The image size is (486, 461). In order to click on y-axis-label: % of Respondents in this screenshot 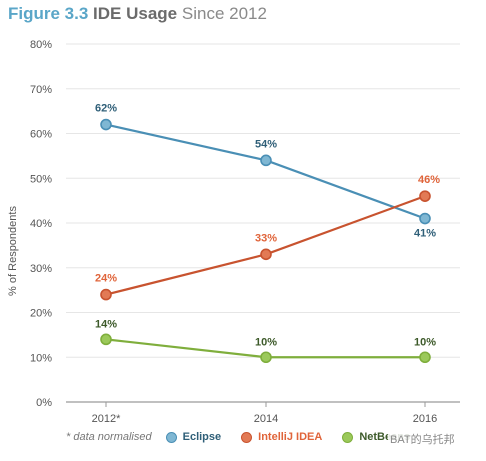, I will do `click(13, 251)`.